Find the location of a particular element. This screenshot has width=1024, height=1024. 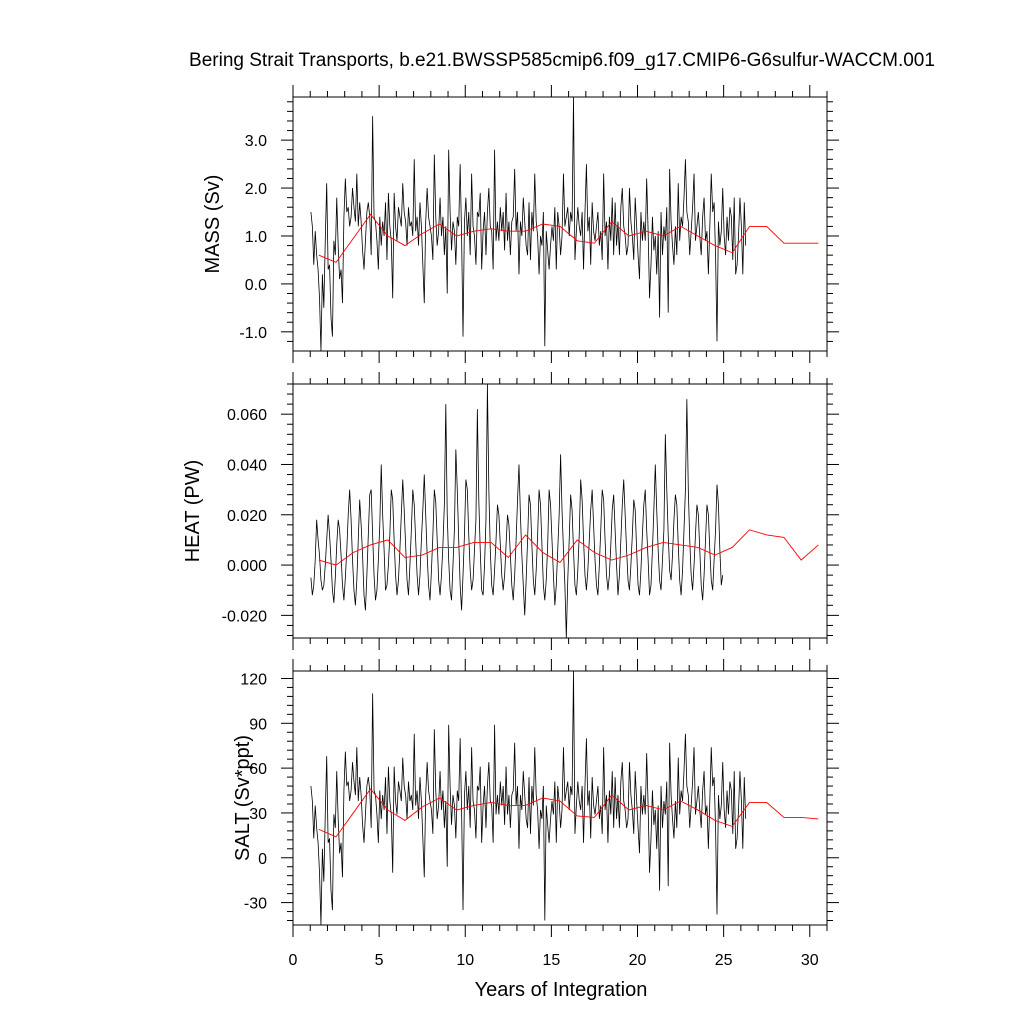

heat-ylabel: HEAT (PW) is located at coordinates (193, 511).